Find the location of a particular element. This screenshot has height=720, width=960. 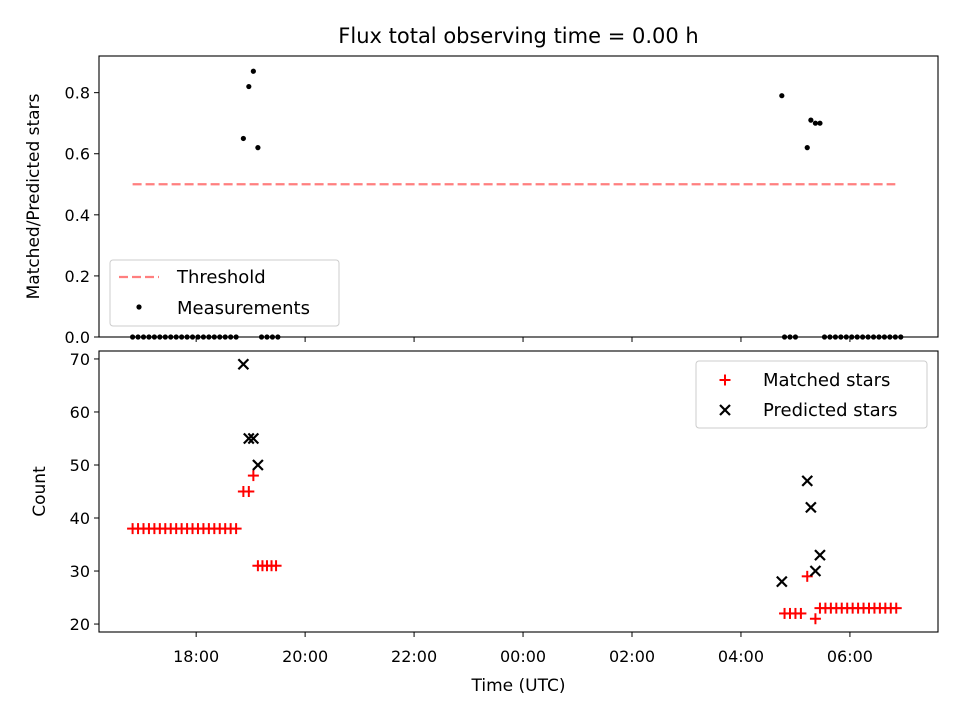

ratio-legend-box is located at coordinates (224, 293).